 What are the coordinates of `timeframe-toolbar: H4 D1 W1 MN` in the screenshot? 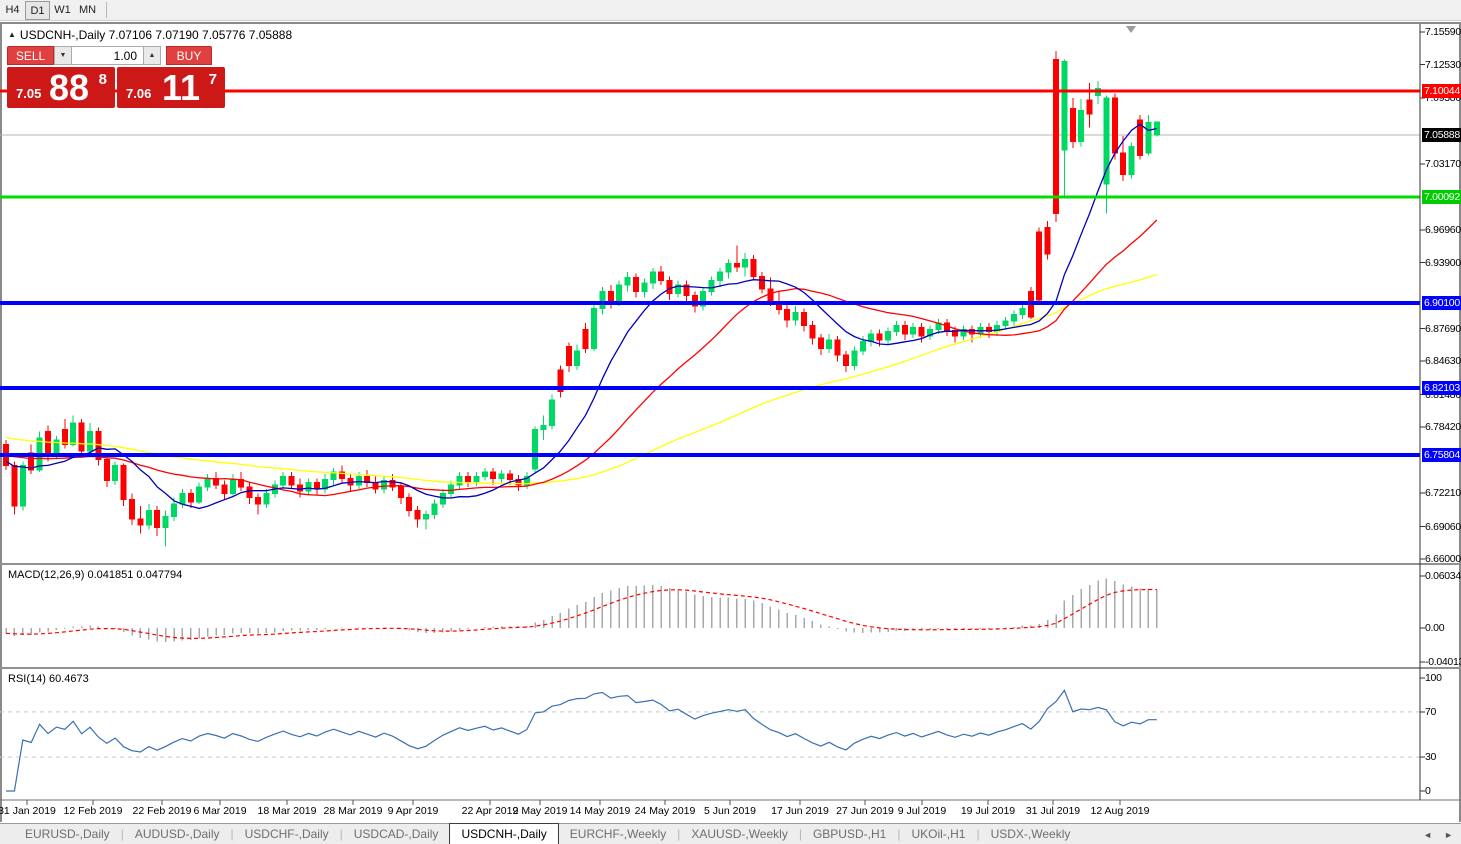 It's located at (730, 10).